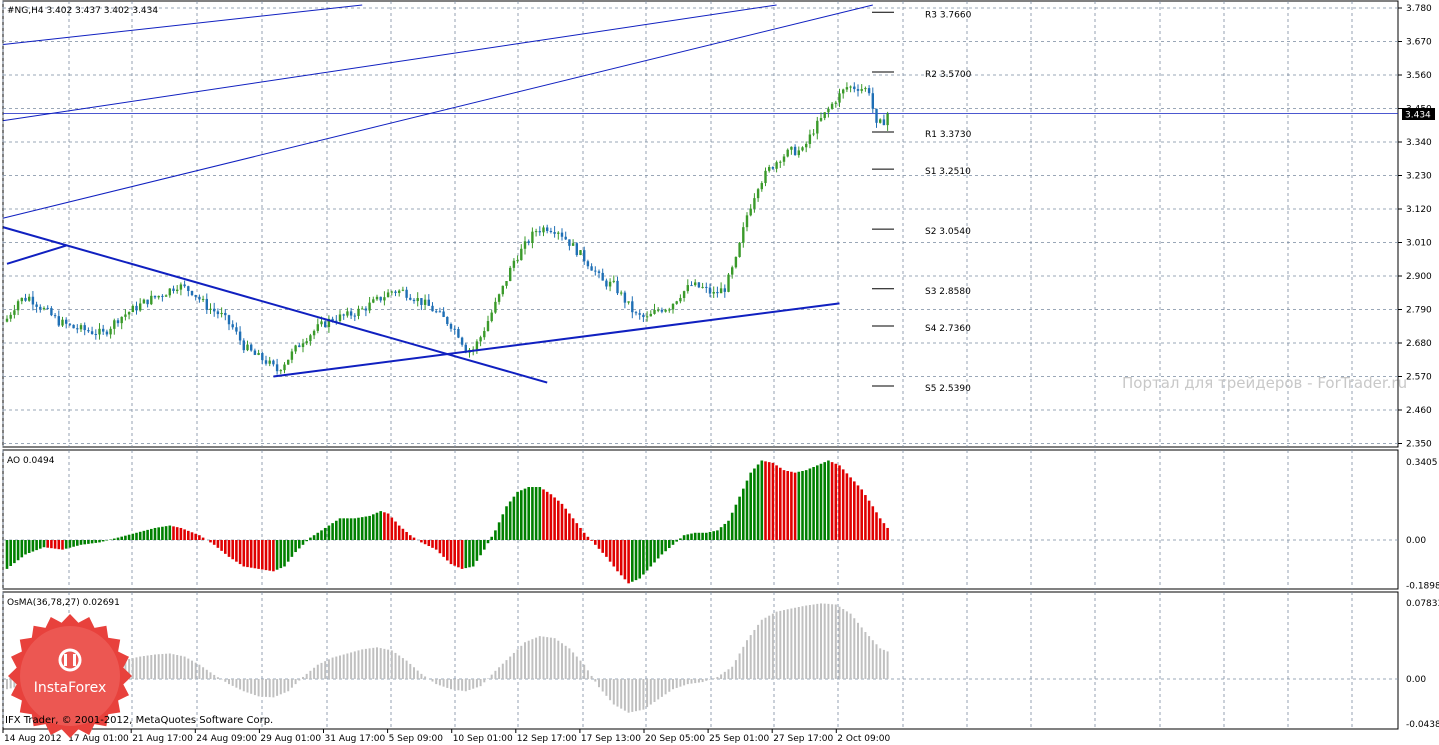  I want to click on resistance-line, so click(275, 305).